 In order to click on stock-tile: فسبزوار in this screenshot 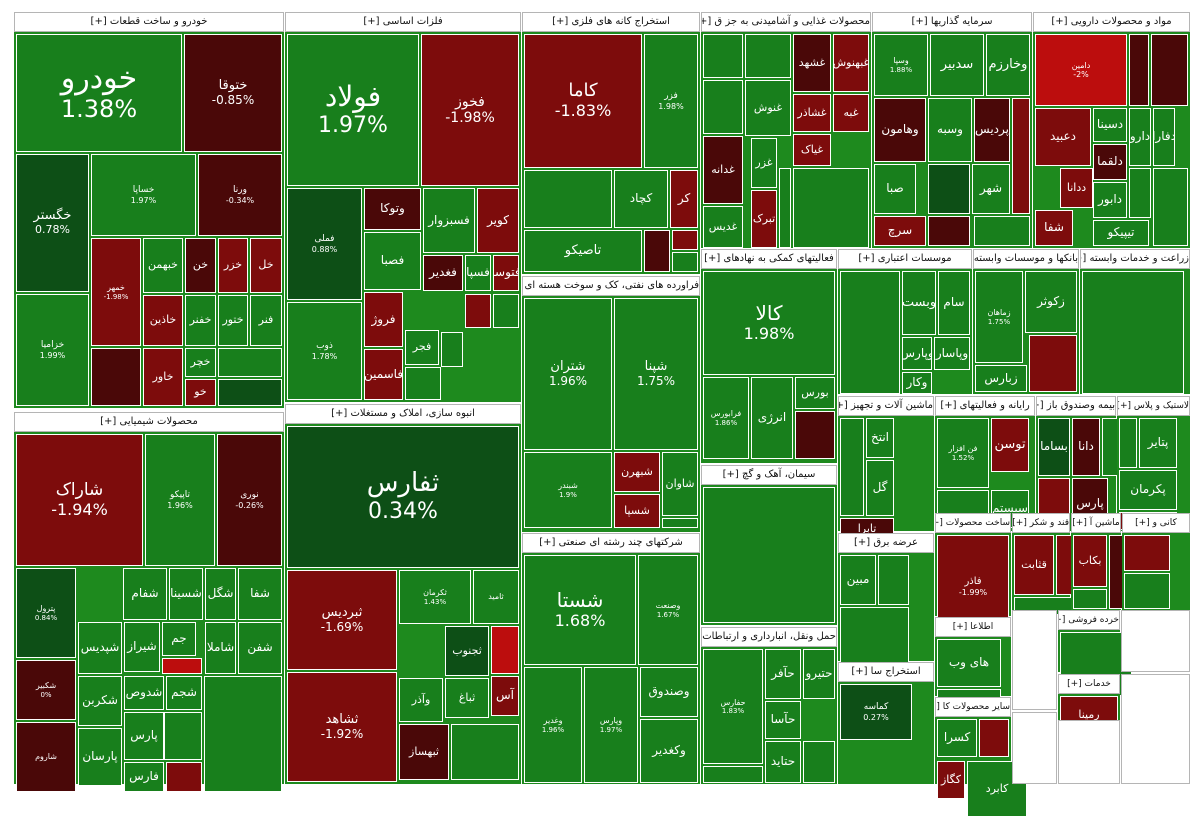, I will do `click(449, 220)`.